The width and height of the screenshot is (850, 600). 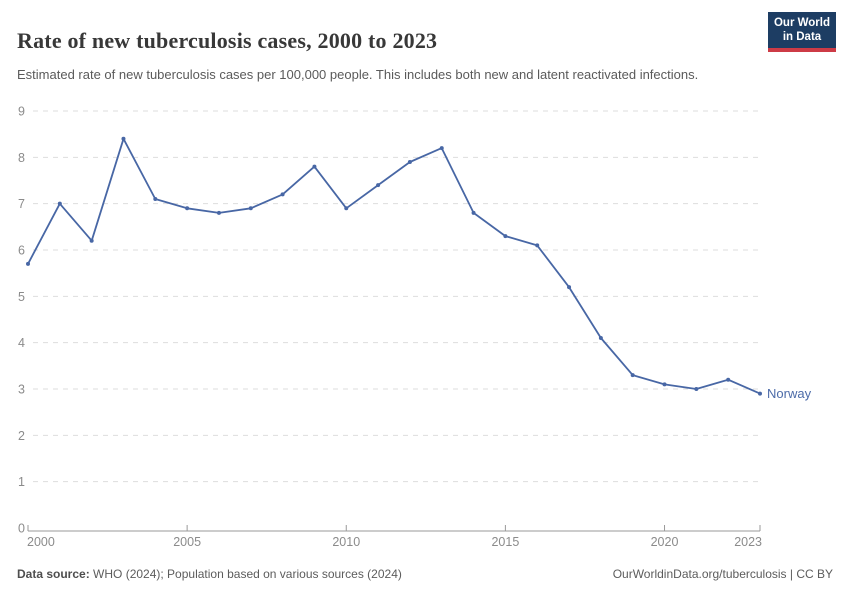 I want to click on y-tick-label: 2, so click(x=21, y=436).